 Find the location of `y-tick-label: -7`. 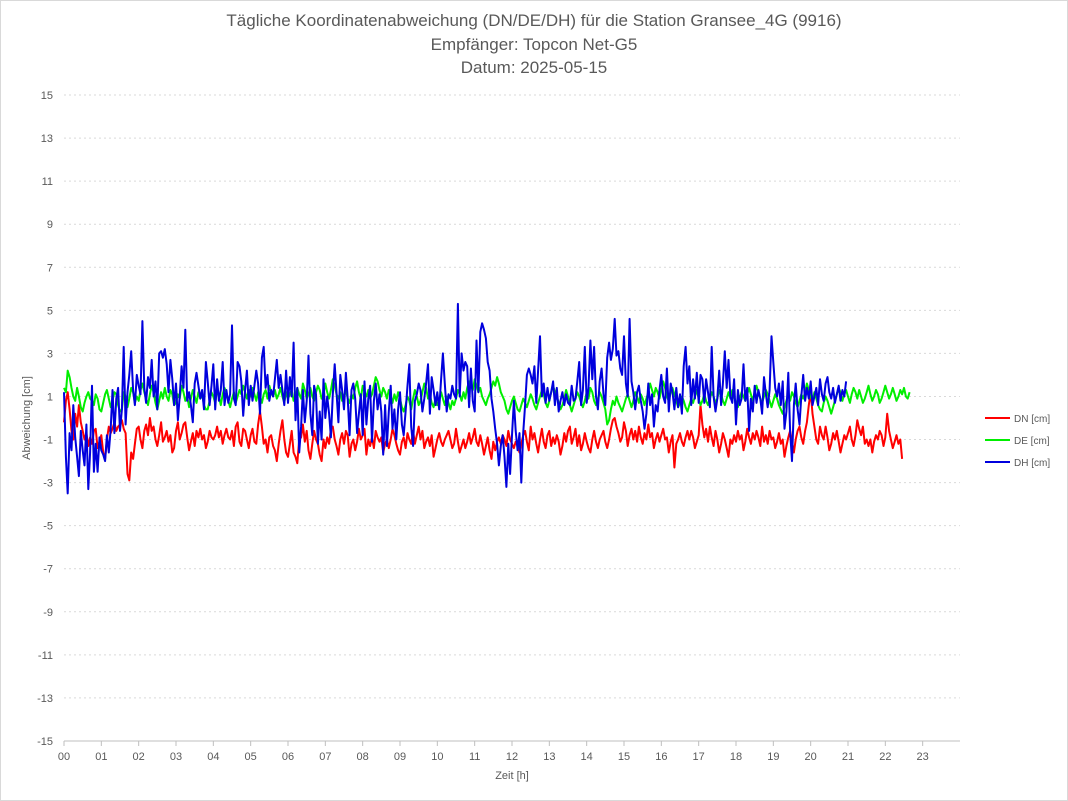

y-tick-label: -7 is located at coordinates (48, 570).